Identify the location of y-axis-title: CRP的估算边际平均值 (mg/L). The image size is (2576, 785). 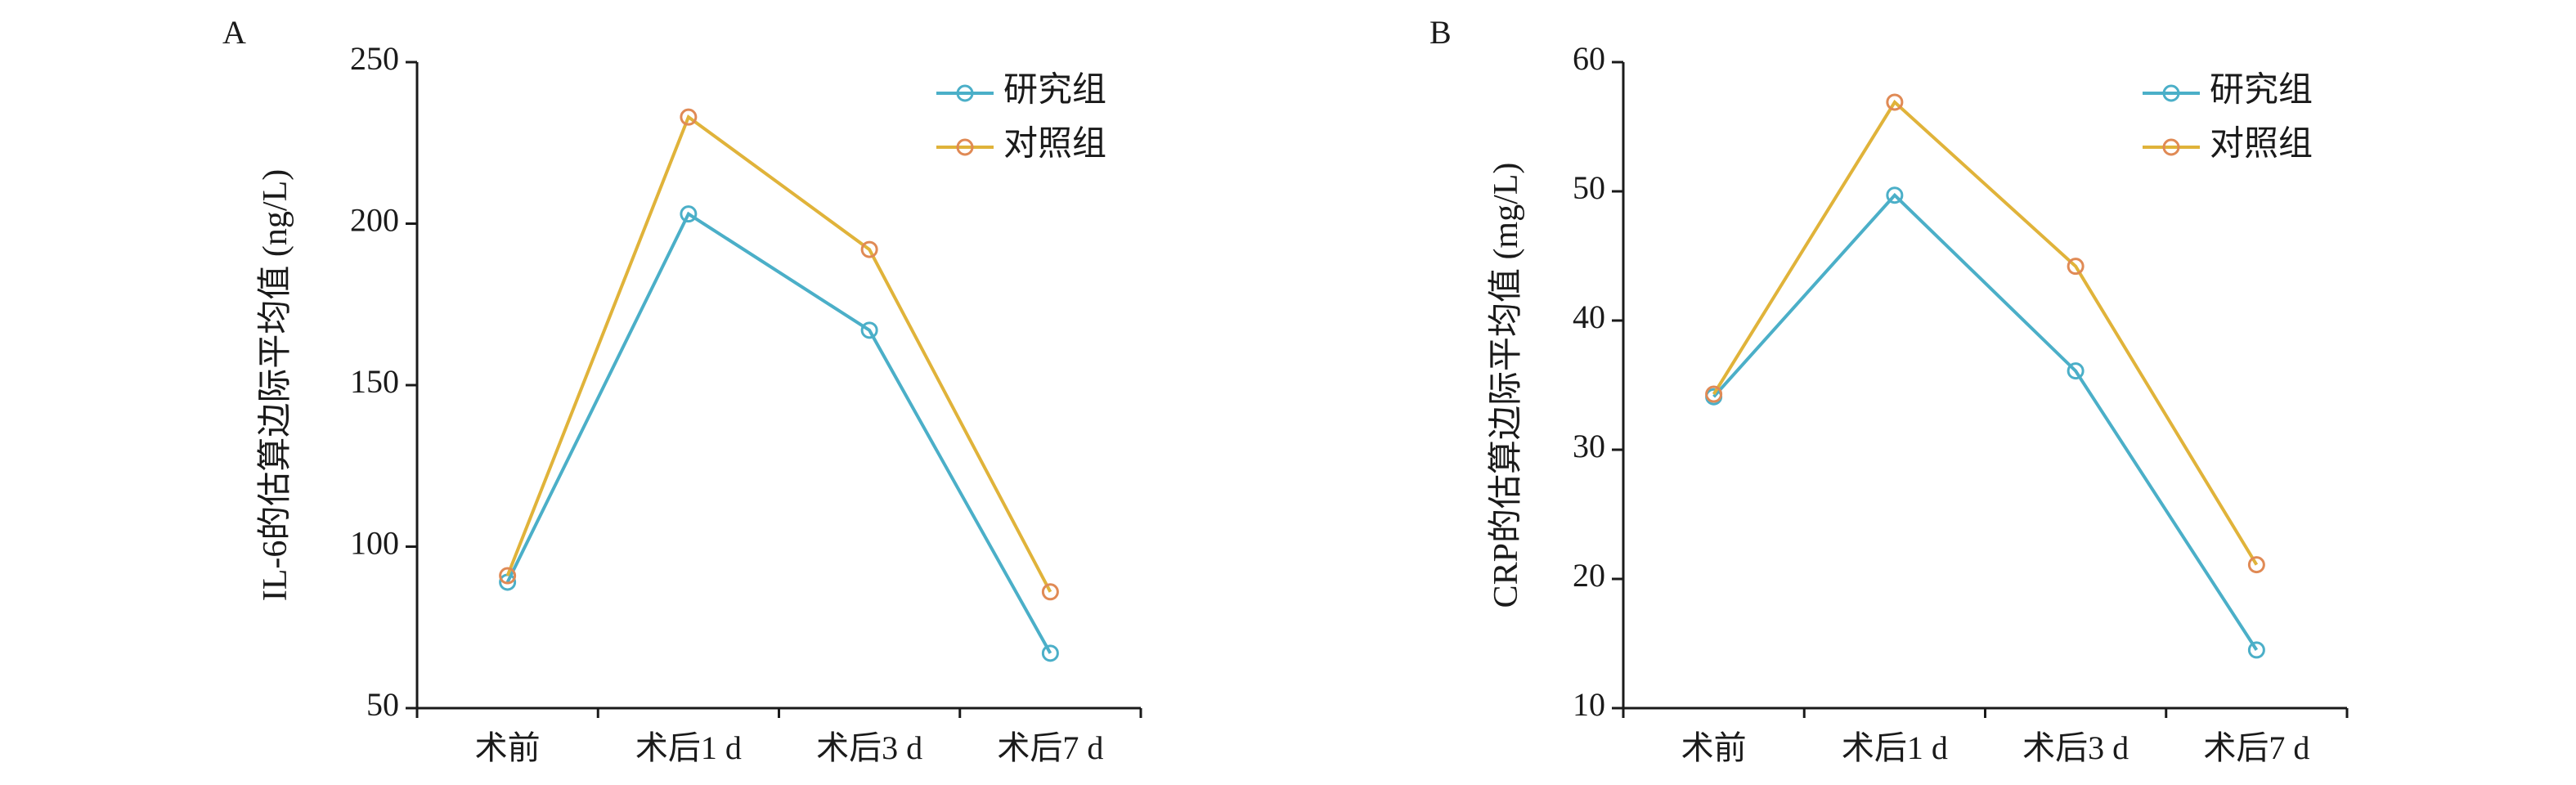
(1506, 385).